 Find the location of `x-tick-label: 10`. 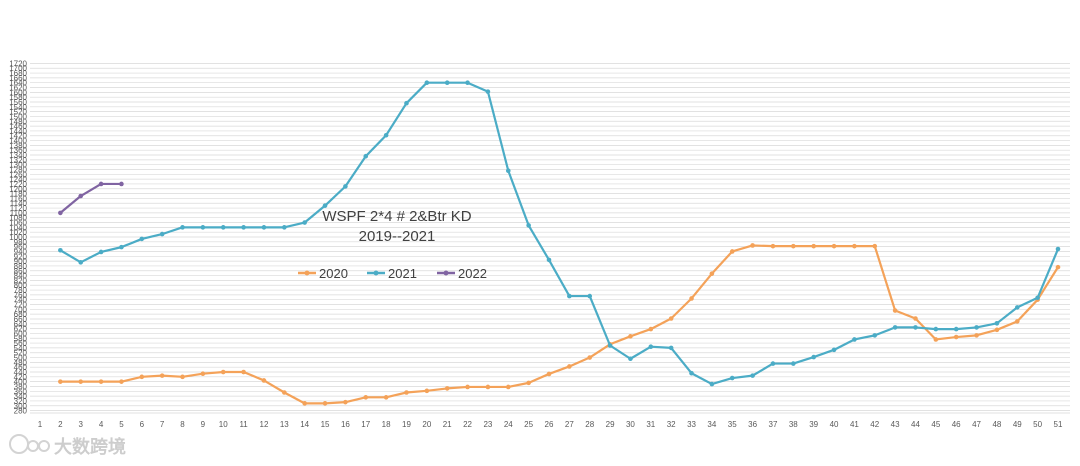

x-tick-label: 10 is located at coordinates (223, 424).